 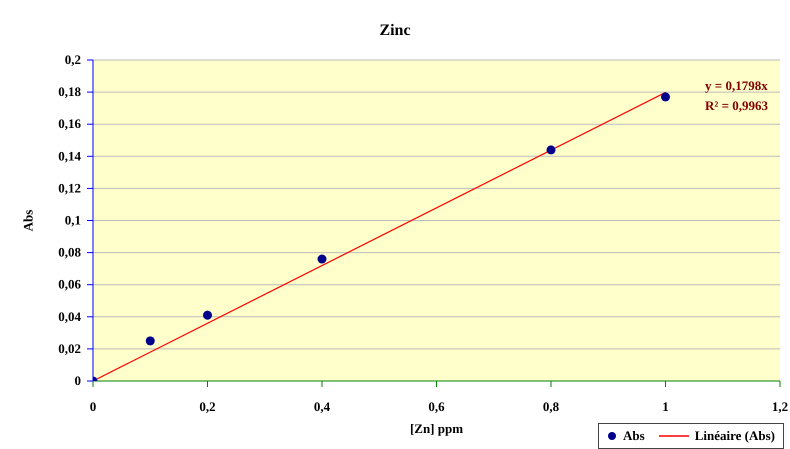 I want to click on x-tick-label: 0,8, so click(x=551, y=406).